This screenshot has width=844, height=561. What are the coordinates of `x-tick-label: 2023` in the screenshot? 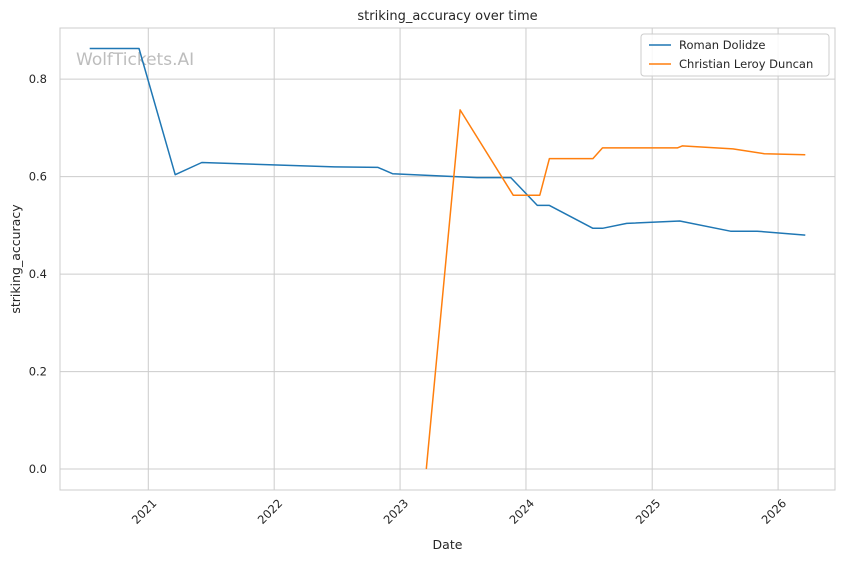 It's located at (396, 511).